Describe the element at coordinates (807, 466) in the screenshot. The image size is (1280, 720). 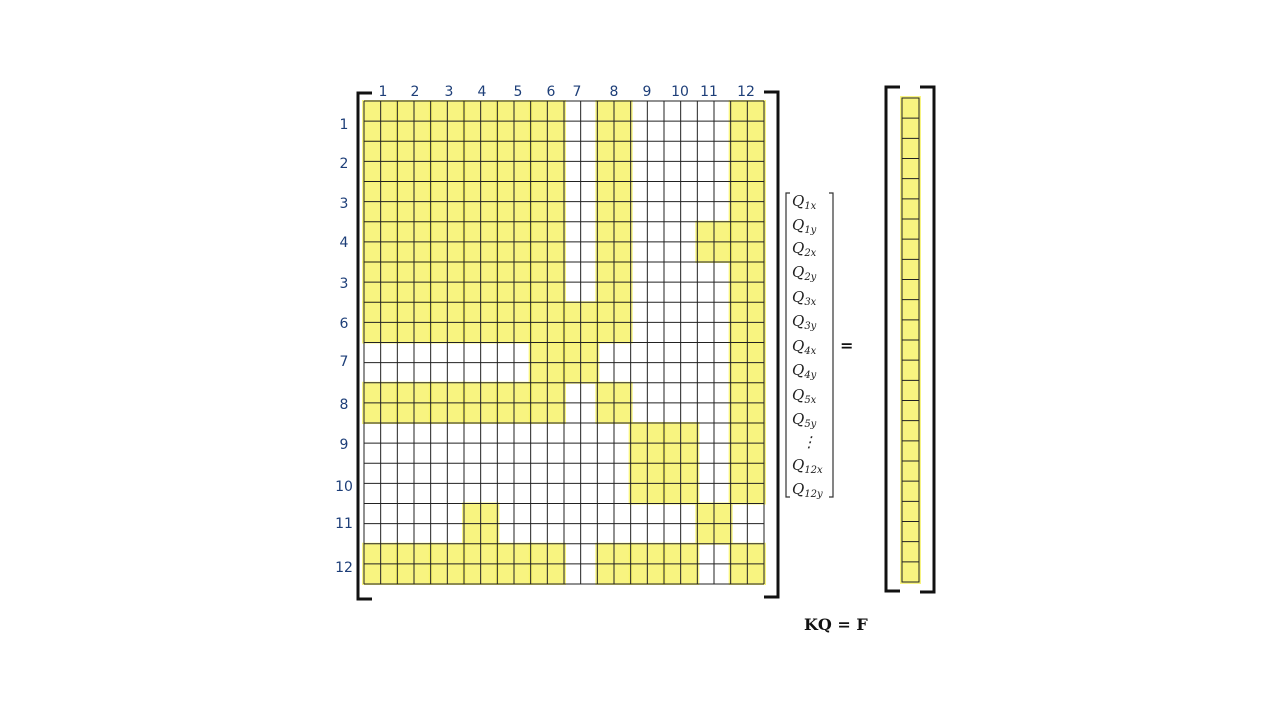
I see `q-entry: Q12x` at that location.